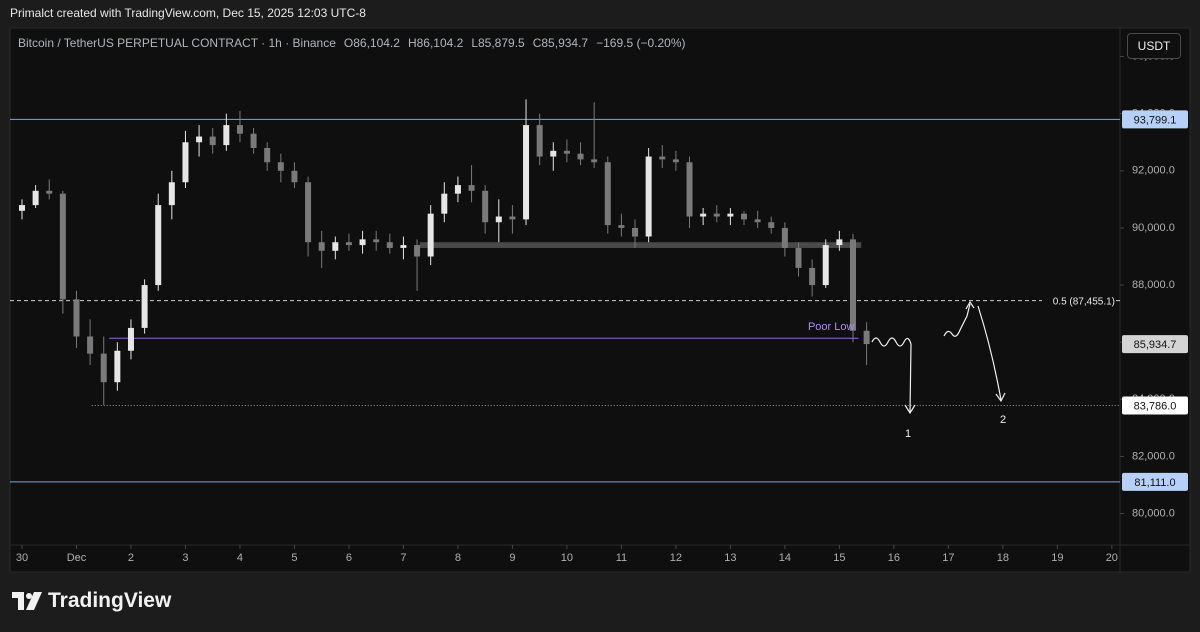 This screenshot has width=1200, height=632. I want to click on x-tick-label: 19, so click(1057, 558).